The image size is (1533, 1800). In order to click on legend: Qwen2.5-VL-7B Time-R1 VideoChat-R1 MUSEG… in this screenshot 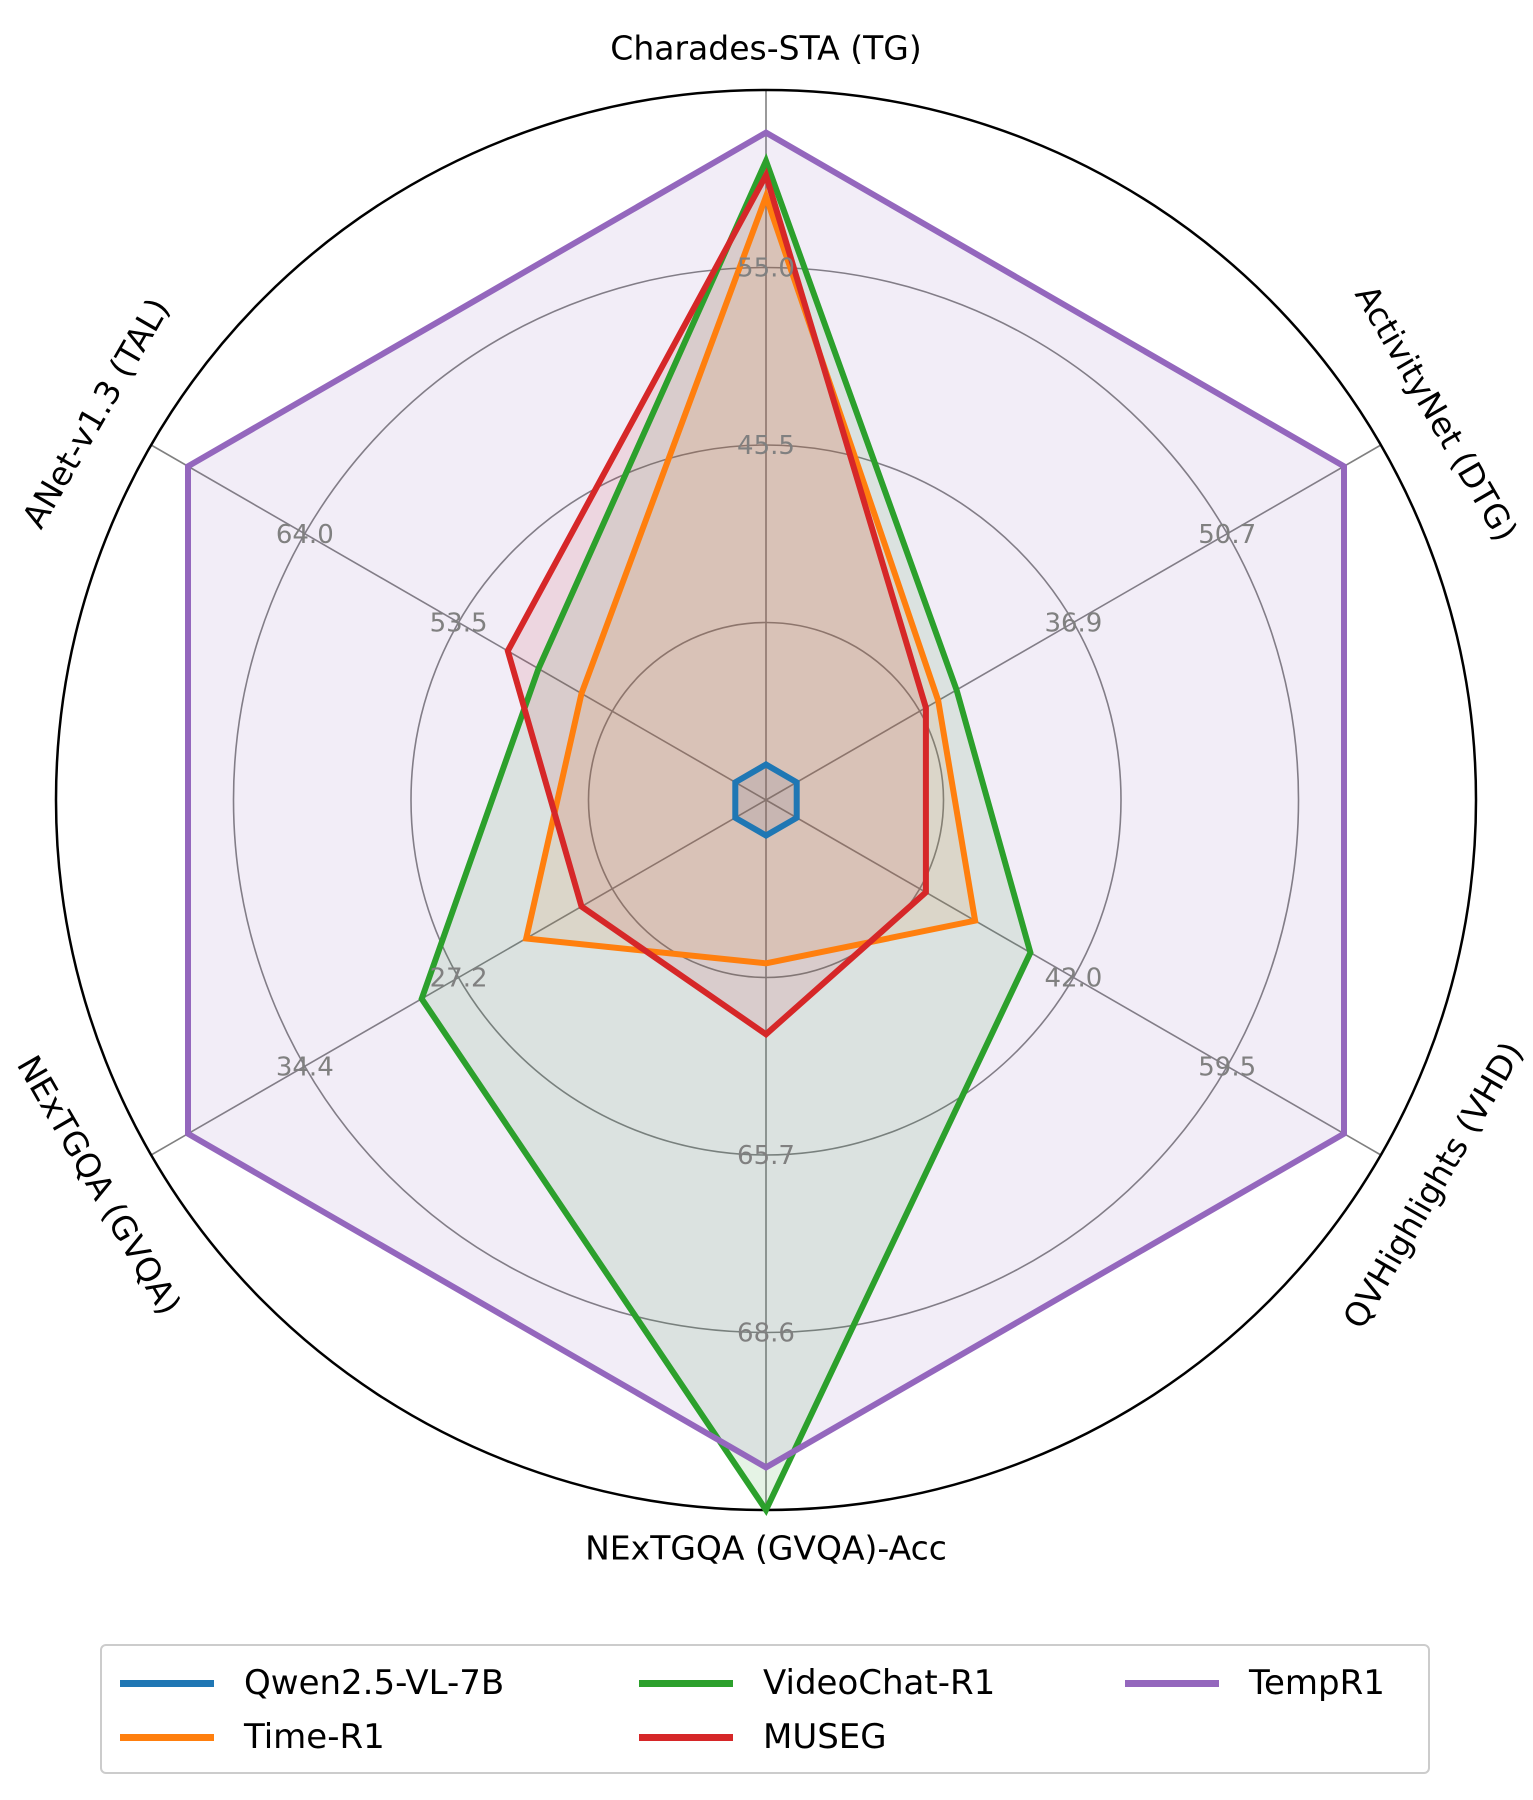, I will do `click(765, 1709)`.